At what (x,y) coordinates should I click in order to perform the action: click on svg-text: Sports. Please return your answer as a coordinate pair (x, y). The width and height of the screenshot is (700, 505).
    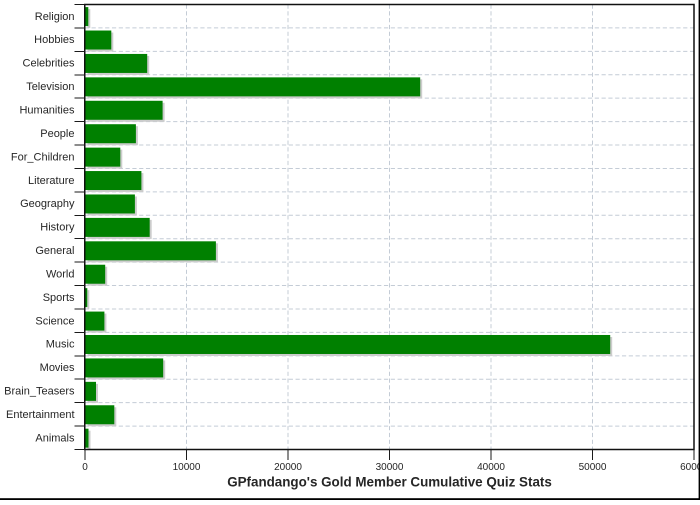
    Looking at the image, I should click on (59, 298).